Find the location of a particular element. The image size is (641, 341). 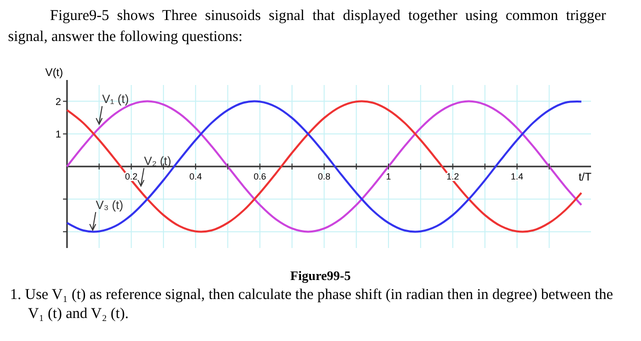

text: 1. Use V₁ (t) as reference signal, then calculate the phase shift (in radian then in degree) between the V₁ (t) and V₂ (t). is located at coordinates (311, 305).